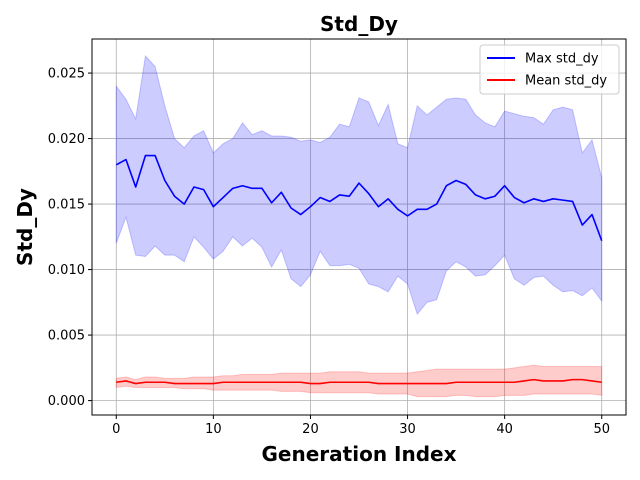 The image size is (640, 480). Describe the element at coordinates (566, 81) in the screenshot. I see `legend-label-mean-std-dy: Mean std_dy` at that location.